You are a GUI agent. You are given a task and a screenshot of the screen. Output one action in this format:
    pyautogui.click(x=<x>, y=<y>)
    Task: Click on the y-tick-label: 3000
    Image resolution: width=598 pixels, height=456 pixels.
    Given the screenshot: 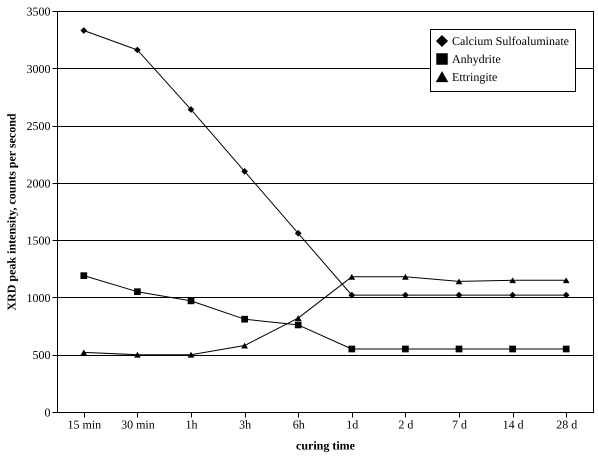 What is the action you would take?
    pyautogui.click(x=38, y=69)
    